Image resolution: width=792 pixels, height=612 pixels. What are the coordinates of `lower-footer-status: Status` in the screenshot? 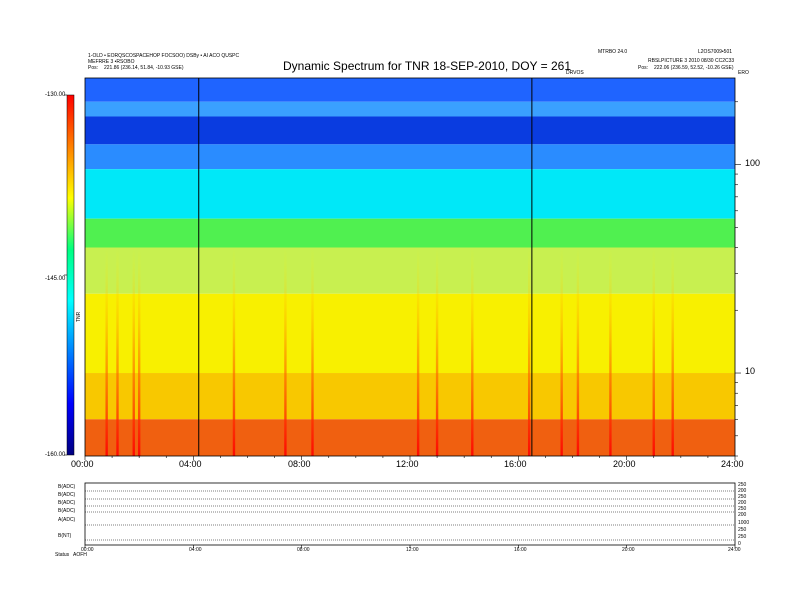 It's located at (62, 555).